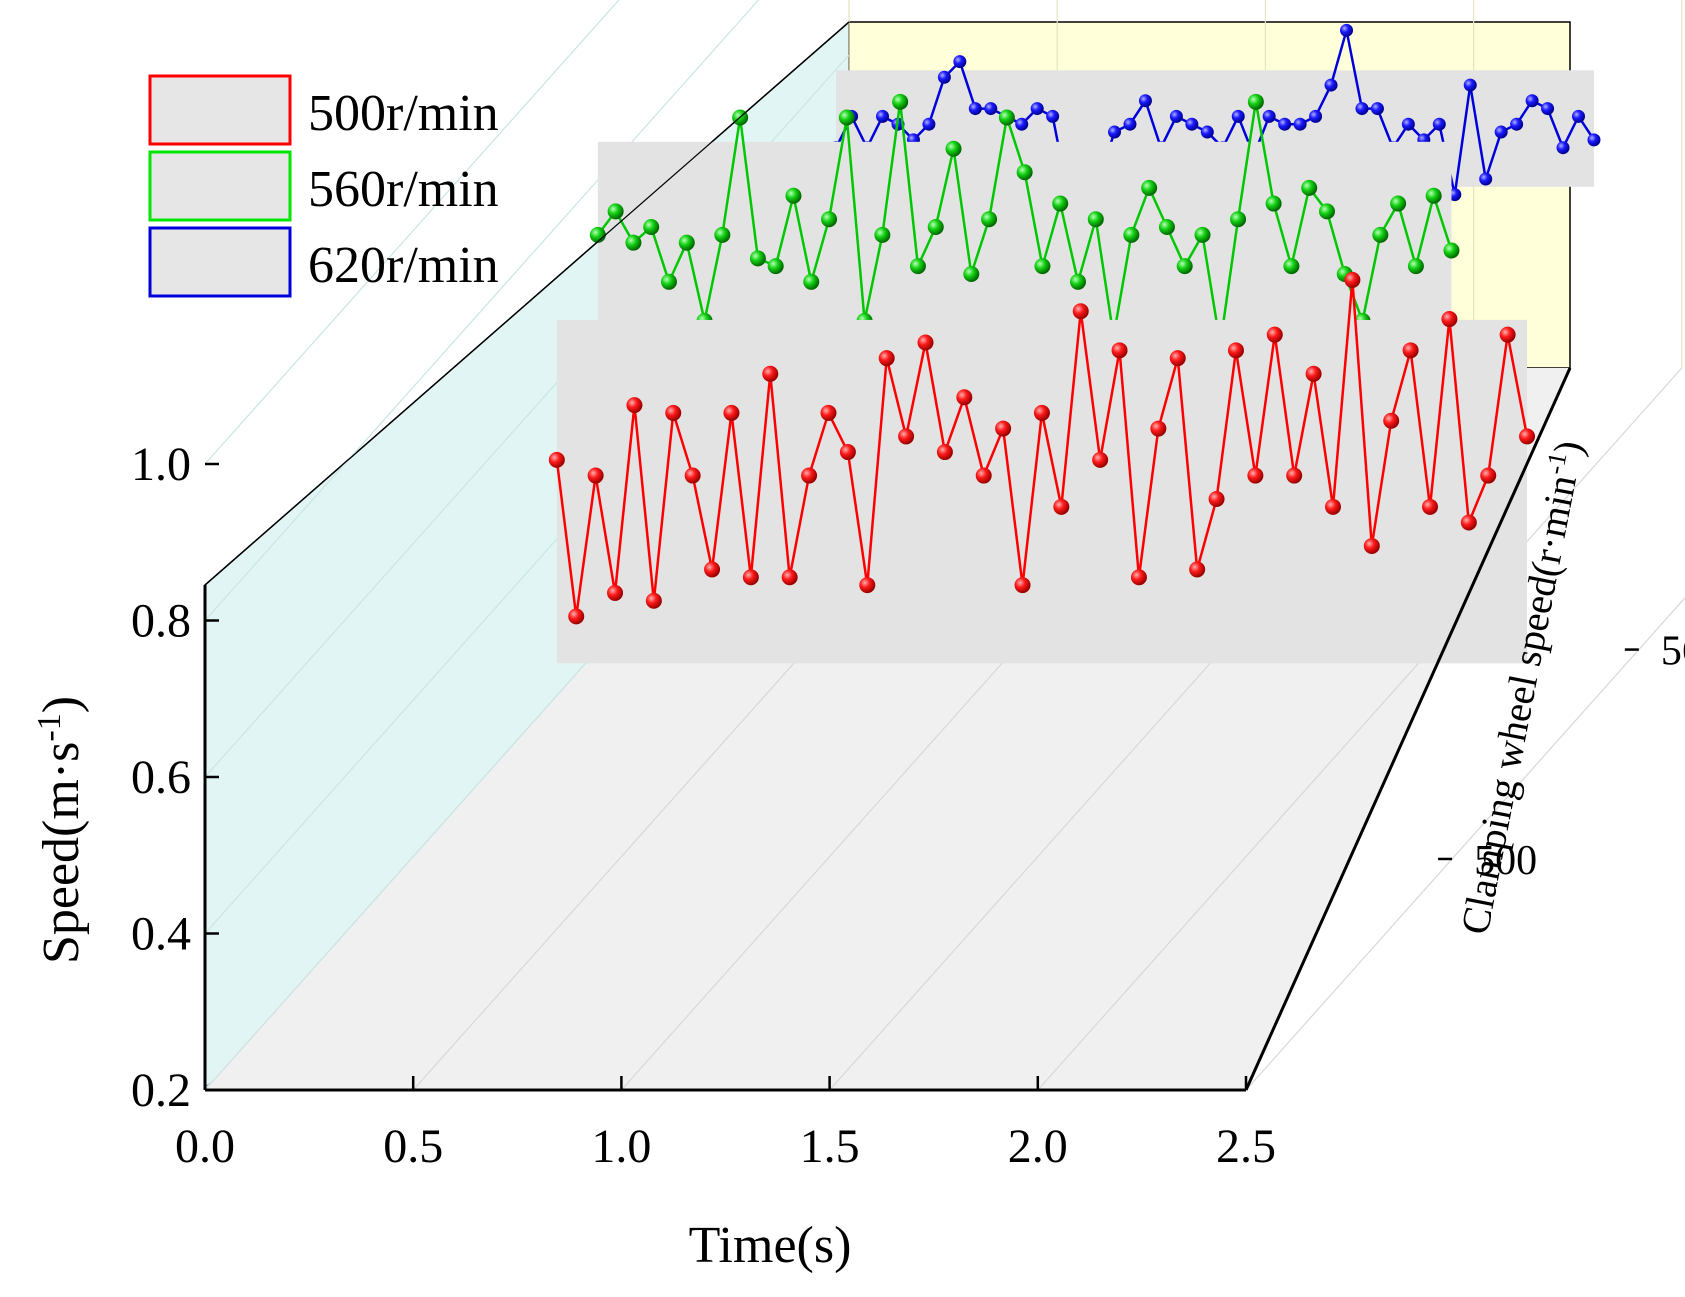 The height and width of the screenshot is (1297, 1685). I want to click on legend-item-560: 560r/min, so click(323, 186).